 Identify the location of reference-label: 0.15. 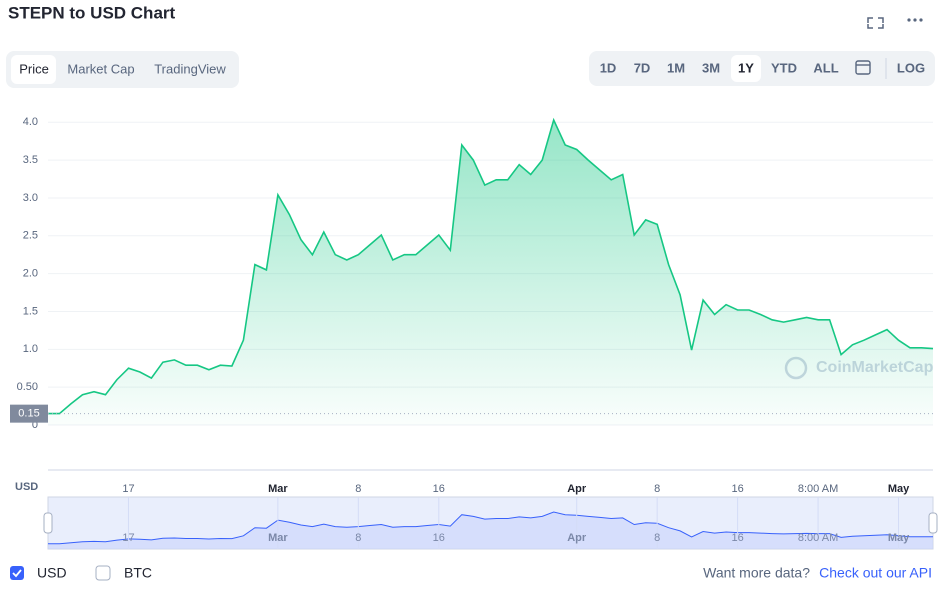
(28, 414).